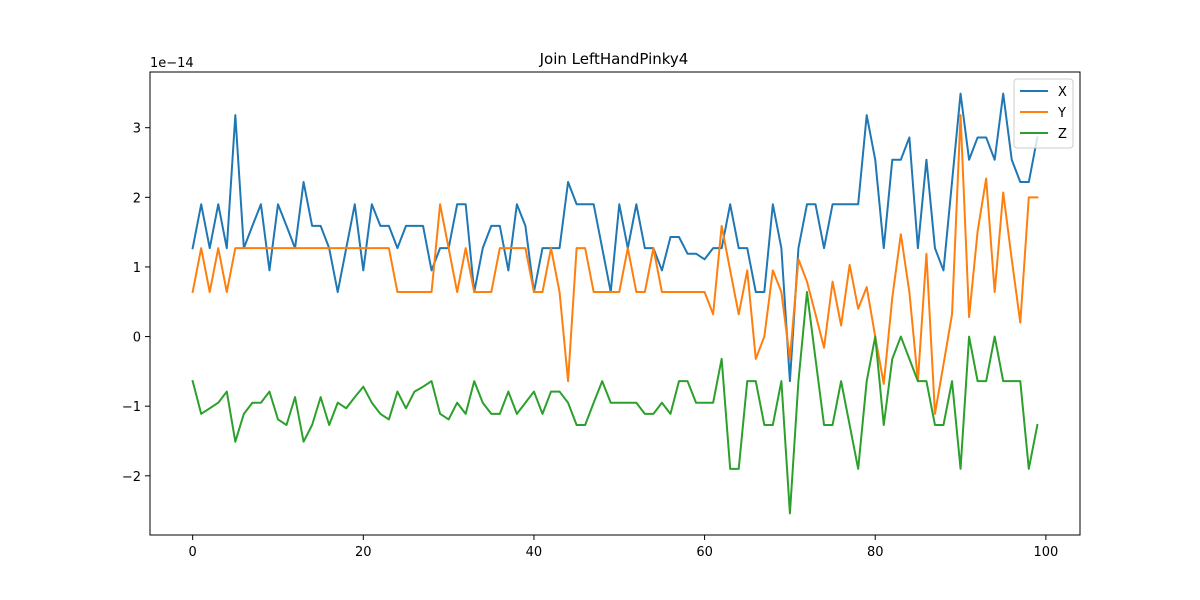 The width and height of the screenshot is (1200, 600). Describe the element at coordinates (1061, 113) in the screenshot. I see `legend-label-y: Y` at that location.